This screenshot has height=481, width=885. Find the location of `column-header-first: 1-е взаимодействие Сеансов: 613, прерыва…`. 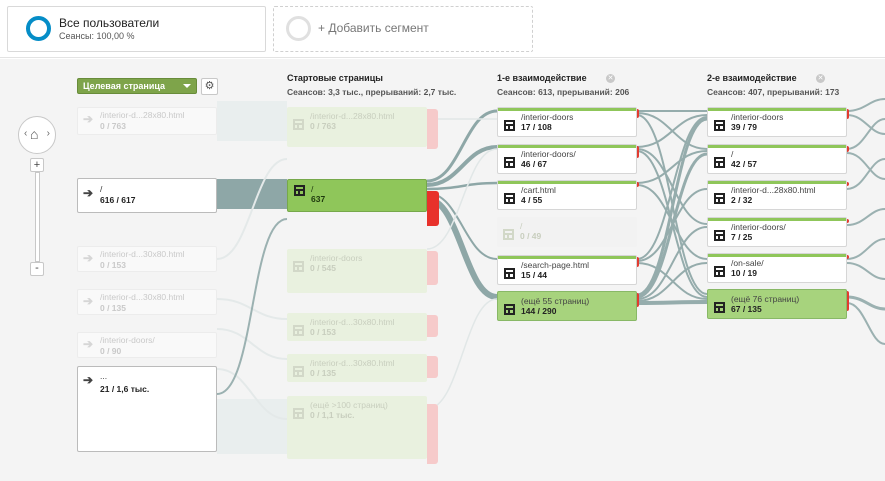

column-header-first: 1-е взаимодействие Сеансов: 613, прерыва… is located at coordinates (563, 85).